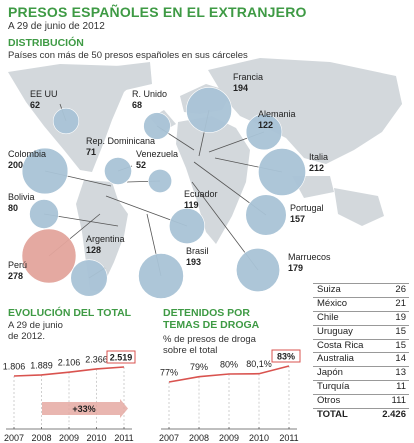  Describe the element at coordinates (70, 313) in the screenshot. I see `evolution-title: EVOLUCIÓN DEL TOTAL` at that location.